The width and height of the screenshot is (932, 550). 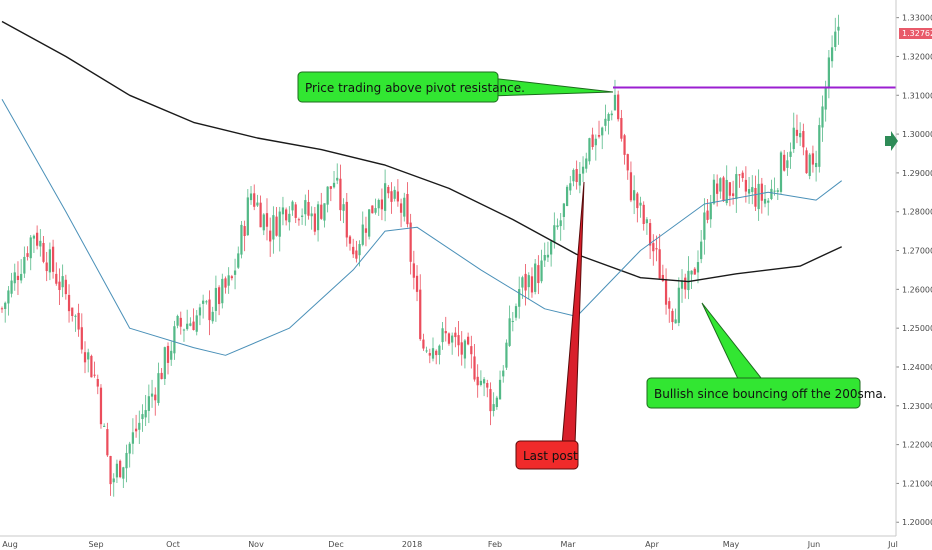 What do you see at coordinates (173, 544) in the screenshot?
I see `x-tick-label: Oct` at bounding box center [173, 544].